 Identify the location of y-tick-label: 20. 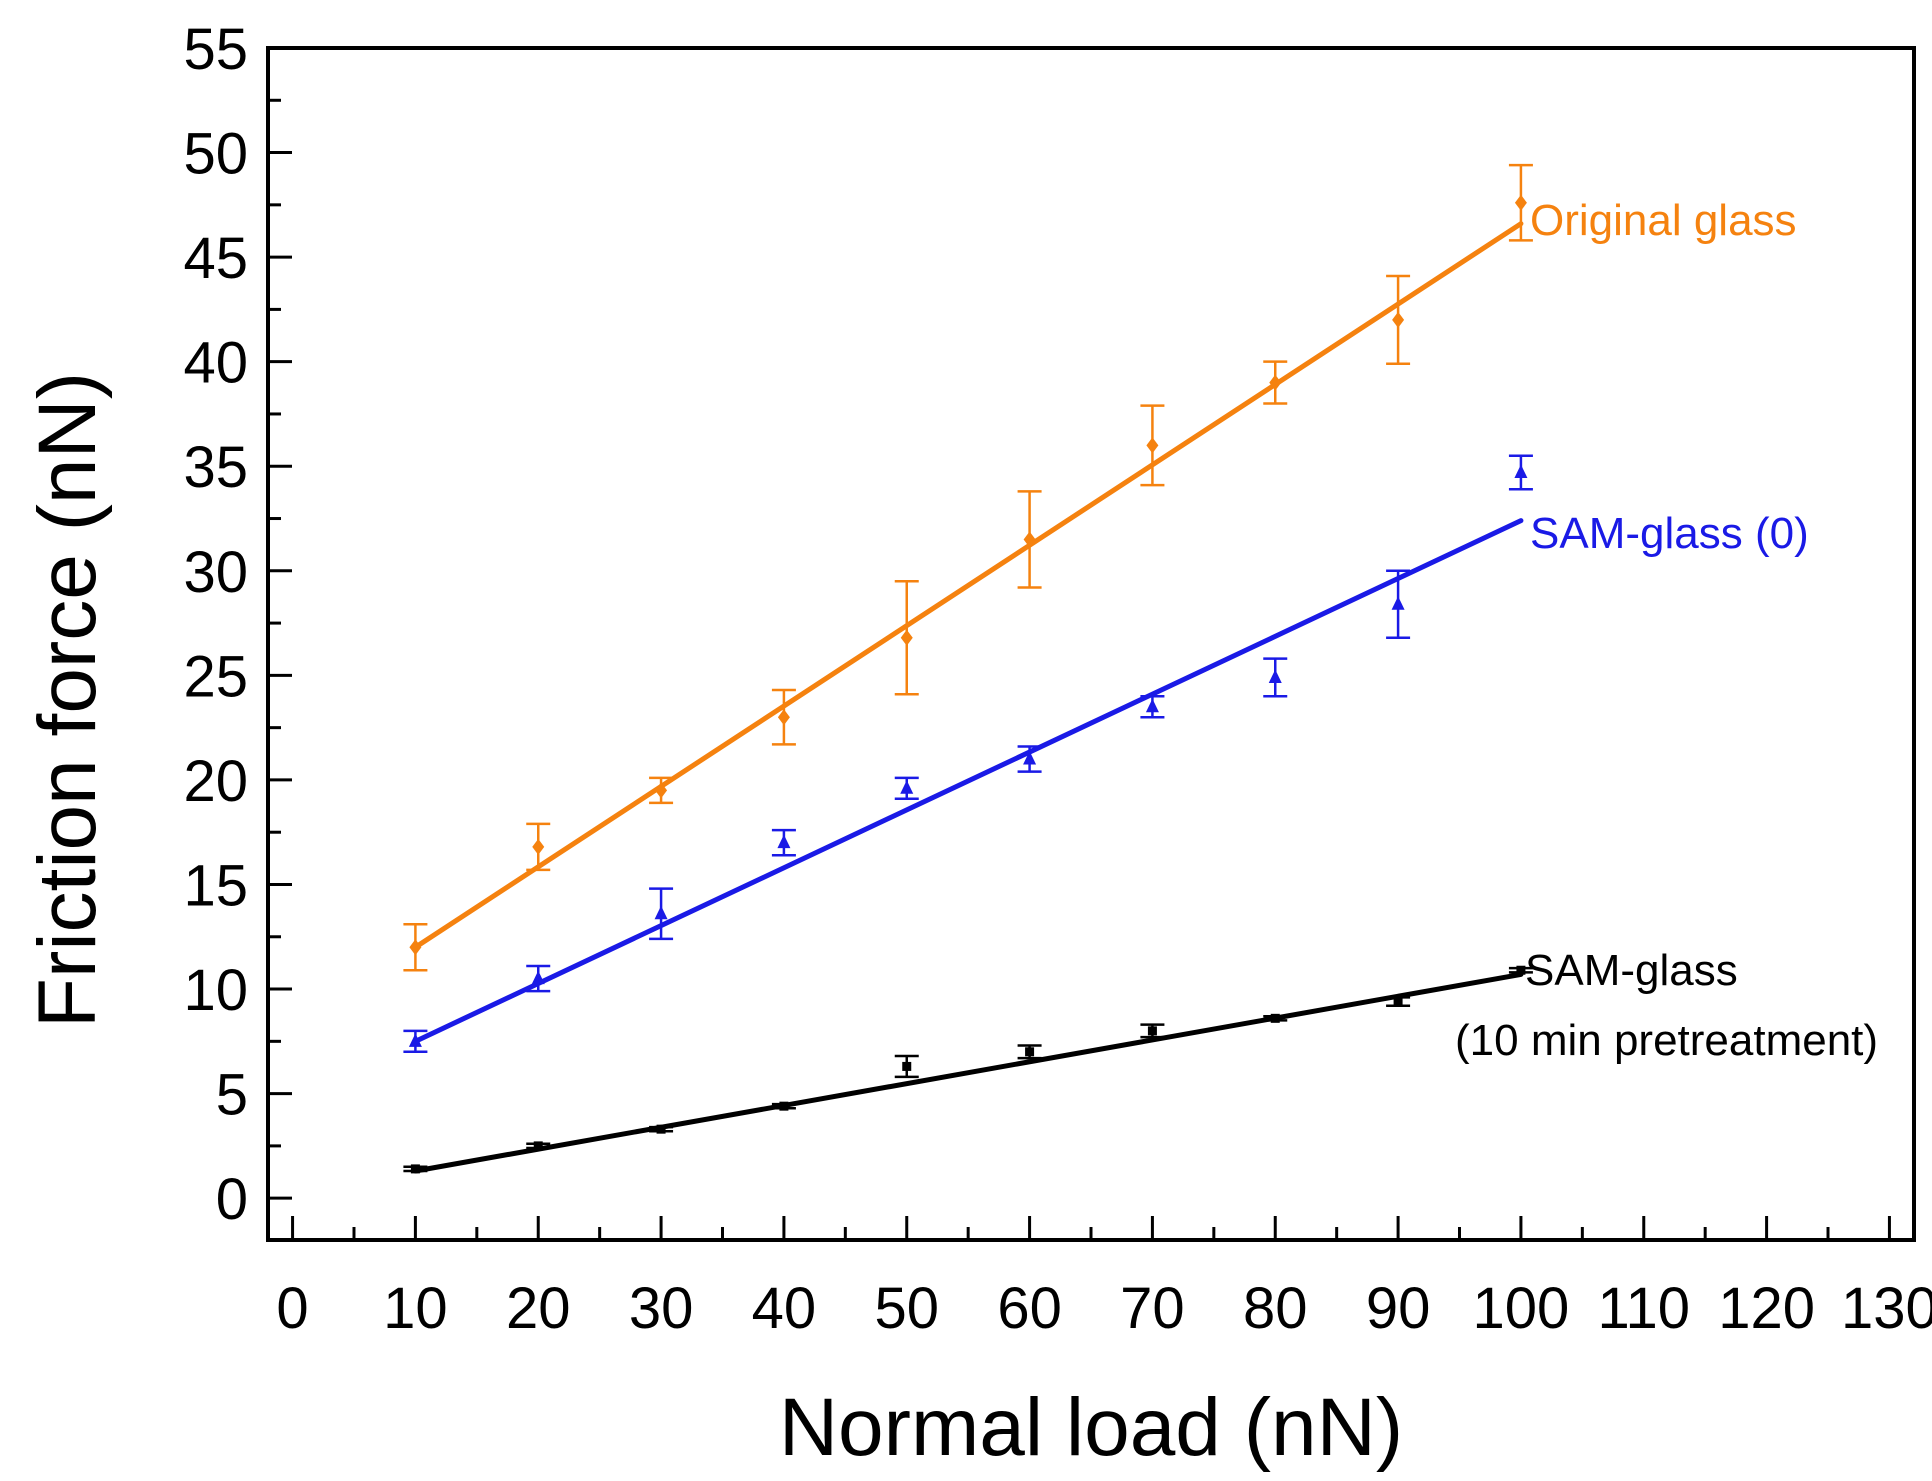
(215, 781).